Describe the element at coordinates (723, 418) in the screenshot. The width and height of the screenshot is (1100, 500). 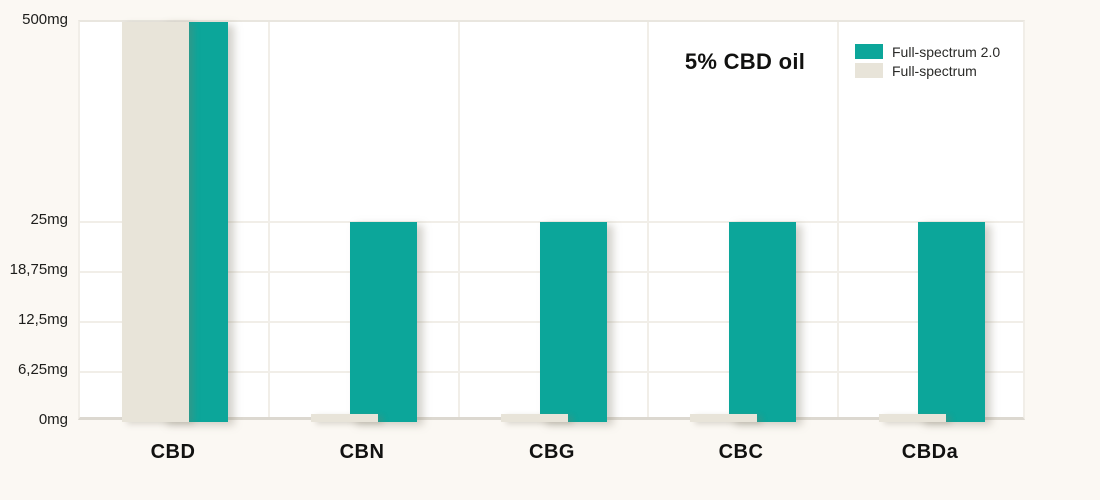
I see `bar-full-spectrum-cbc` at that location.